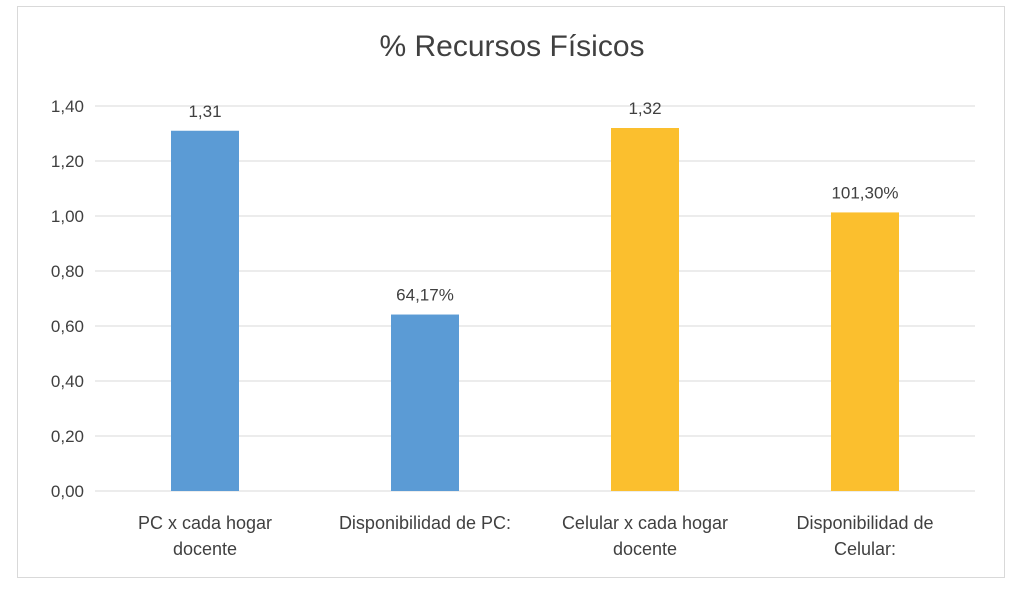 This screenshot has height=610, width=1024. I want to click on y-tick-label: 0,40, so click(67, 381).